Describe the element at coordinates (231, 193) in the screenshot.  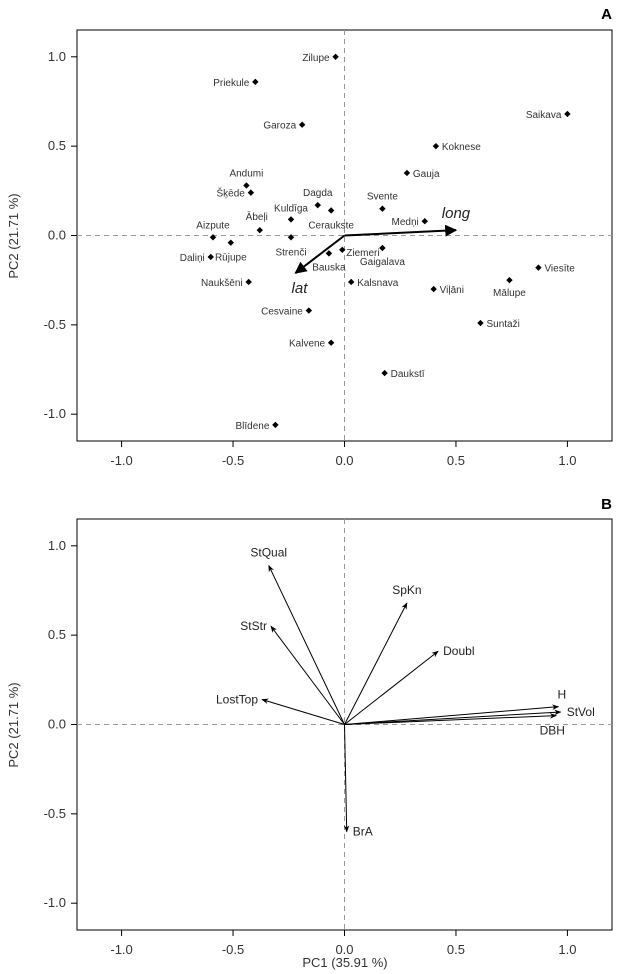
I see `site-label: Šķēde` at that location.